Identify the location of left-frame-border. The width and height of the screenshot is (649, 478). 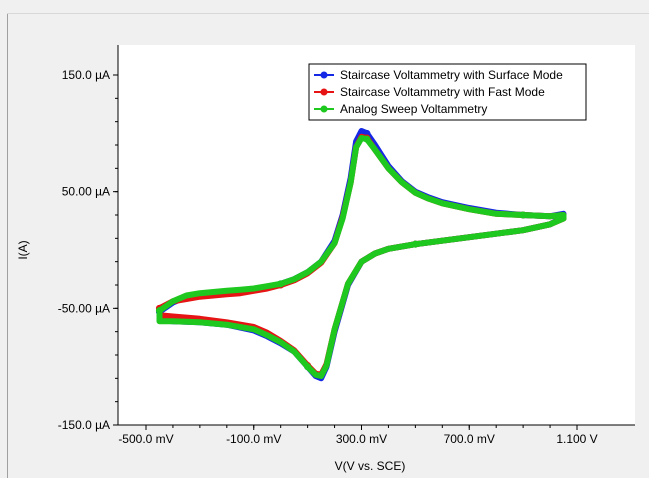
(7, 245).